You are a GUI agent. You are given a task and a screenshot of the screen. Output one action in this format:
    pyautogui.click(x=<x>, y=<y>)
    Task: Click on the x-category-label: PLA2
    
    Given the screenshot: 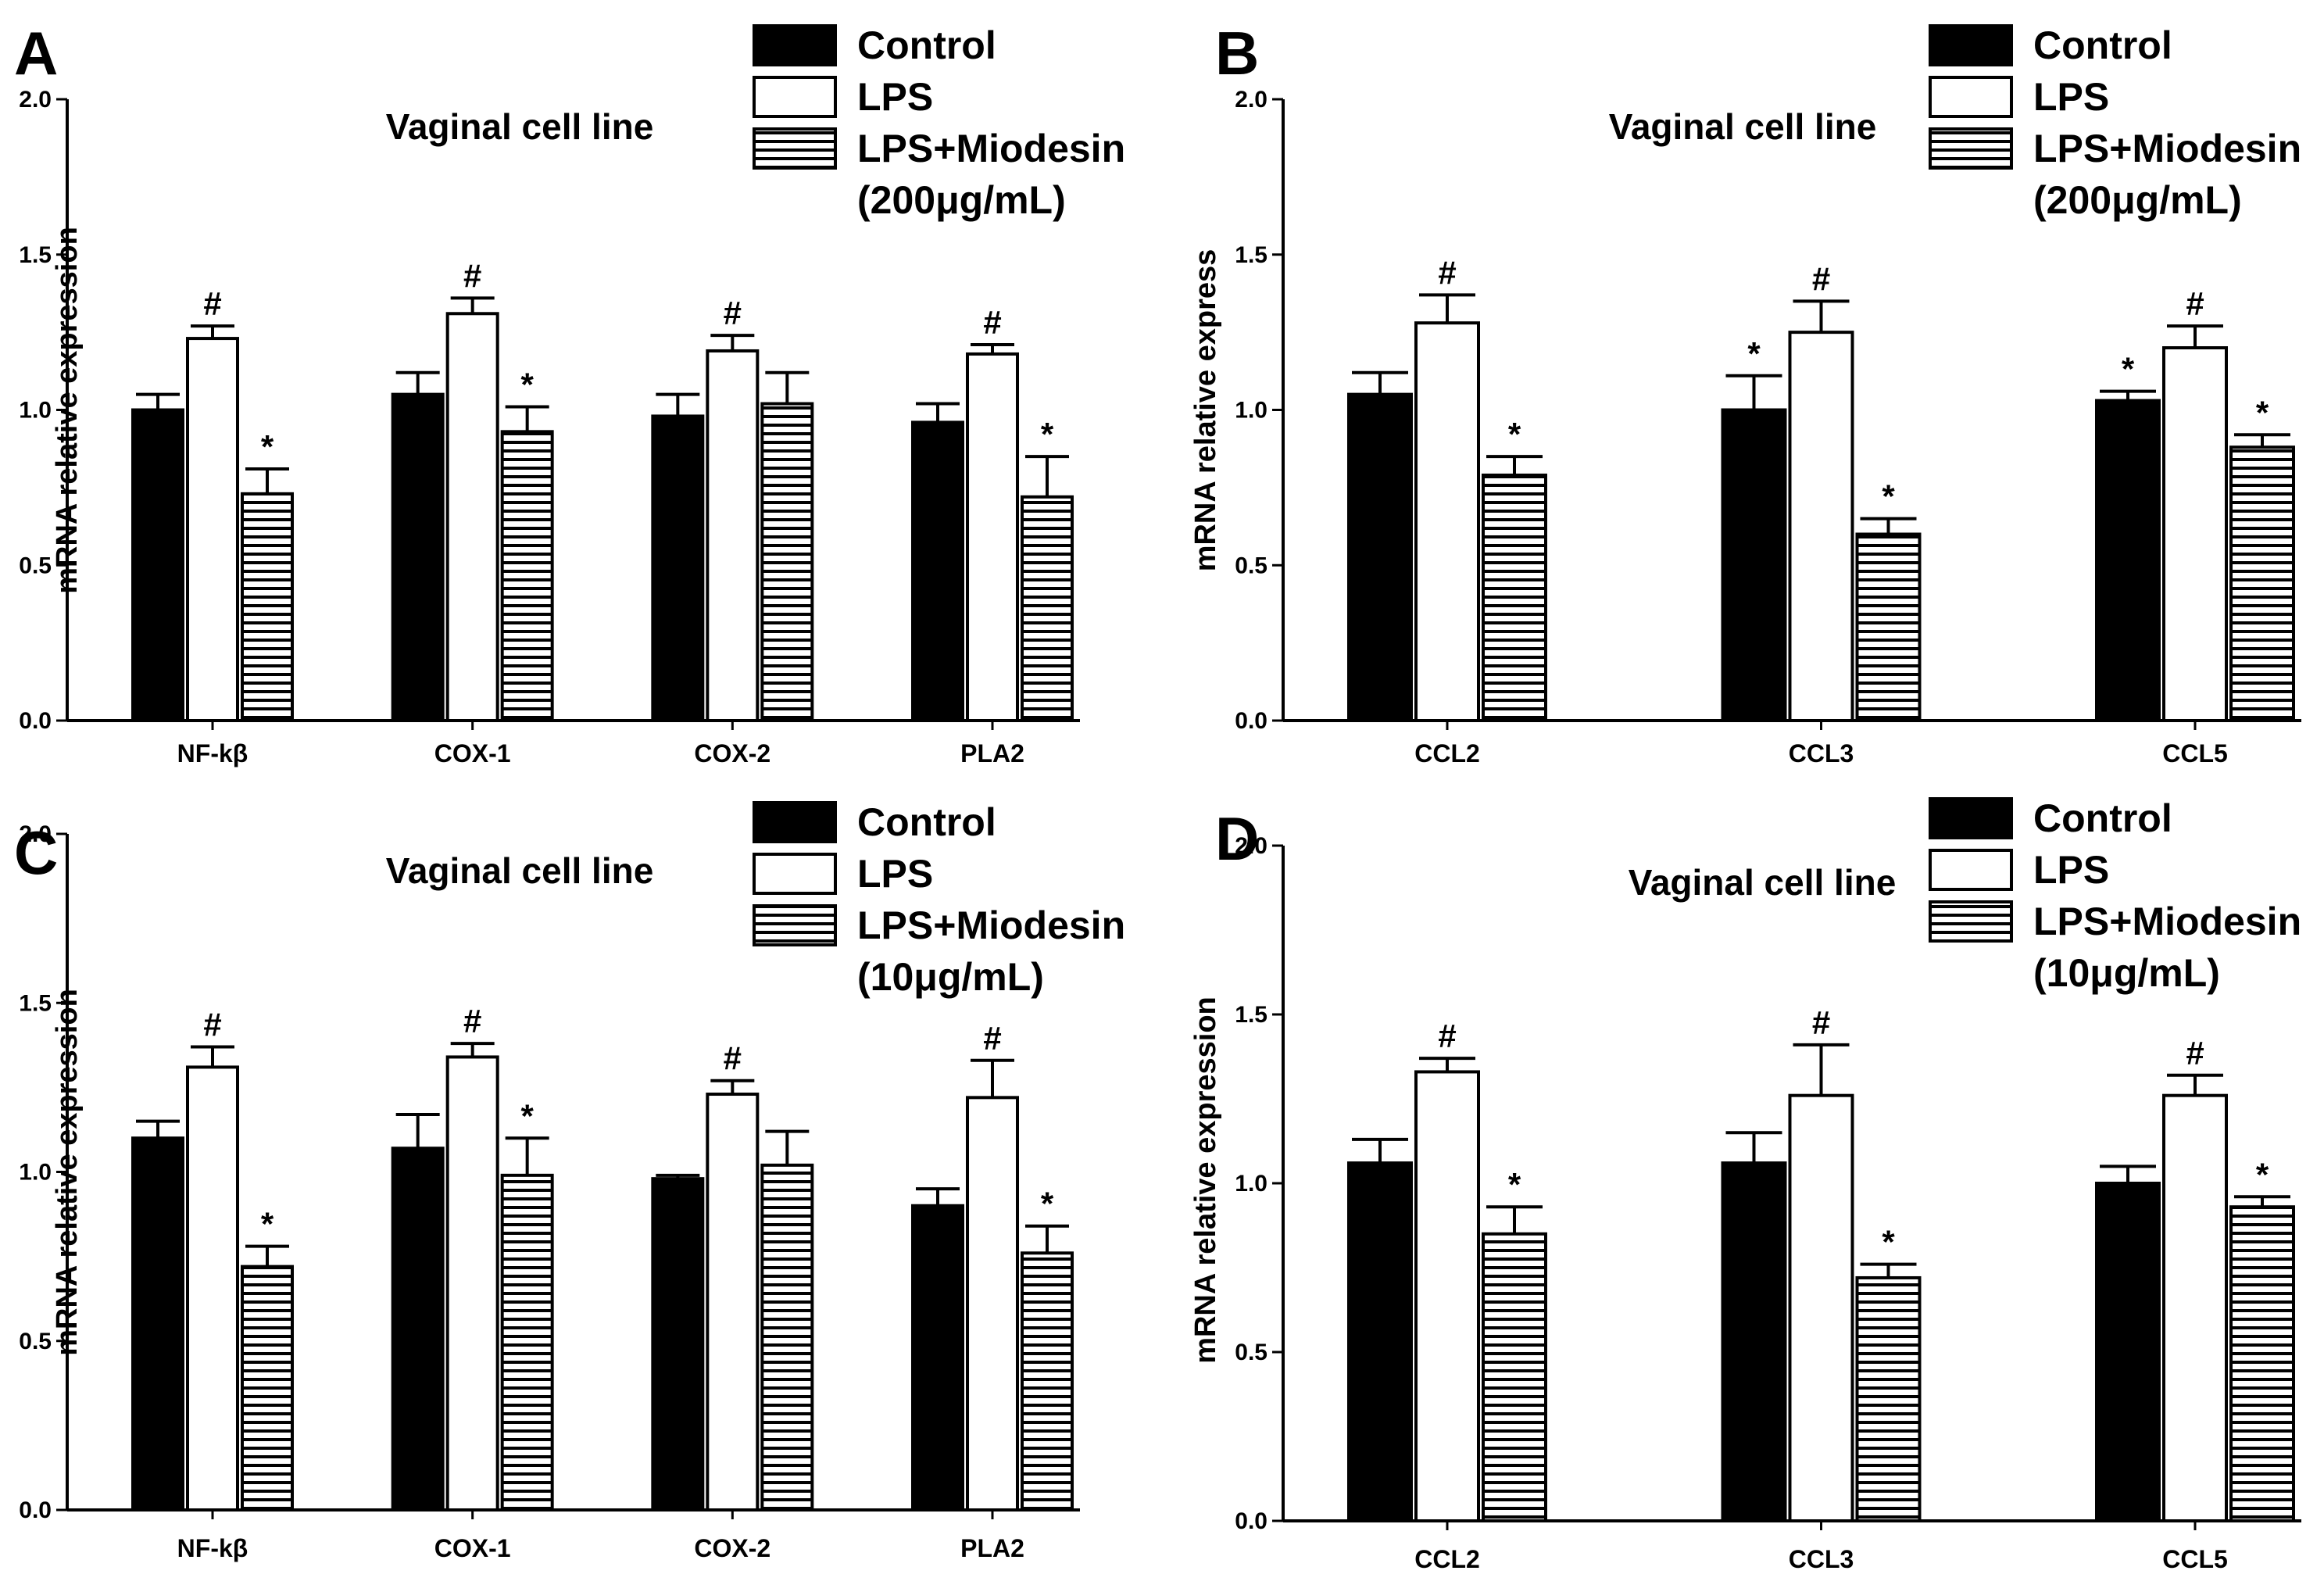 What is the action you would take?
    pyautogui.click(x=992, y=753)
    